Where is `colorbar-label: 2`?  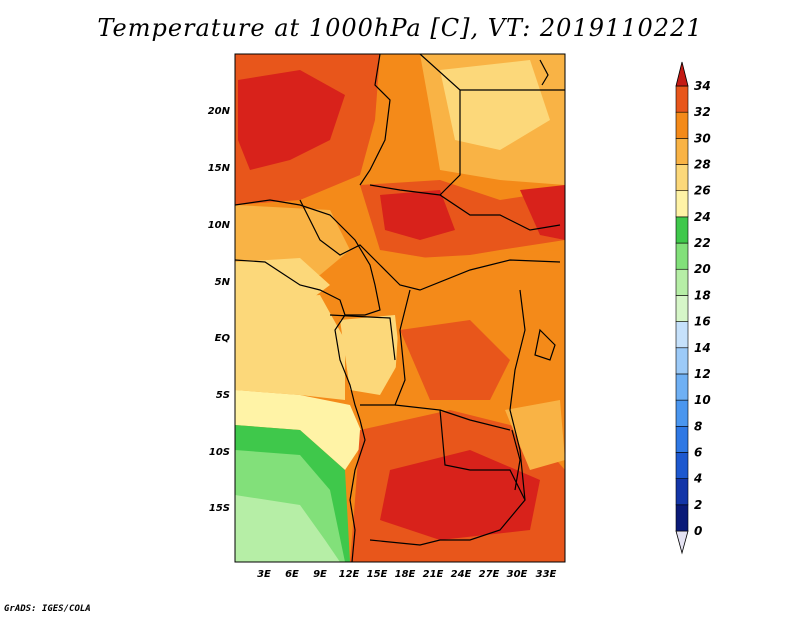 colorbar-label: 2 is located at coordinates (698, 505).